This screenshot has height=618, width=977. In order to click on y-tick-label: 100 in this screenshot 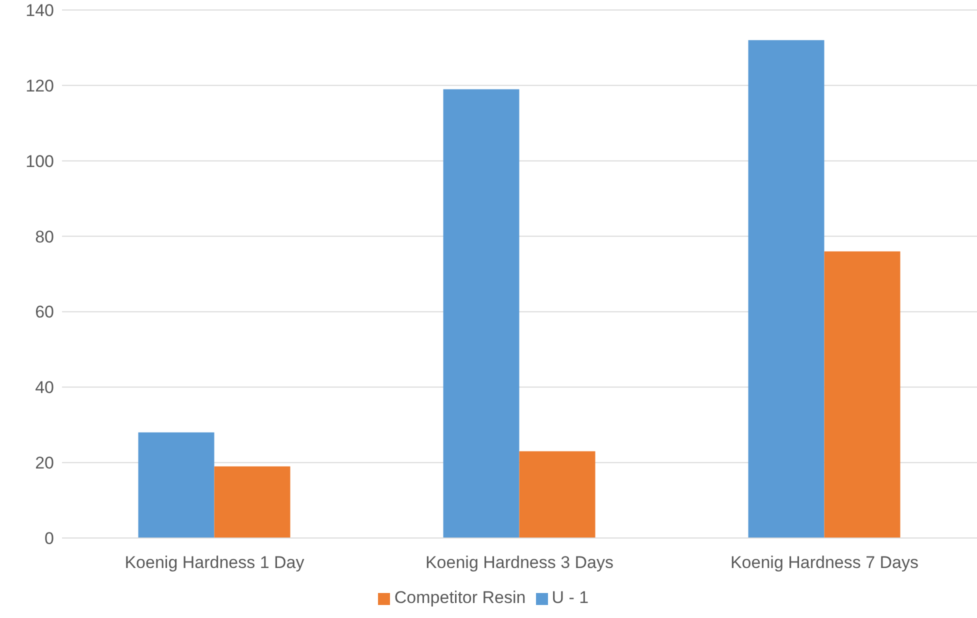, I will do `click(40, 161)`.